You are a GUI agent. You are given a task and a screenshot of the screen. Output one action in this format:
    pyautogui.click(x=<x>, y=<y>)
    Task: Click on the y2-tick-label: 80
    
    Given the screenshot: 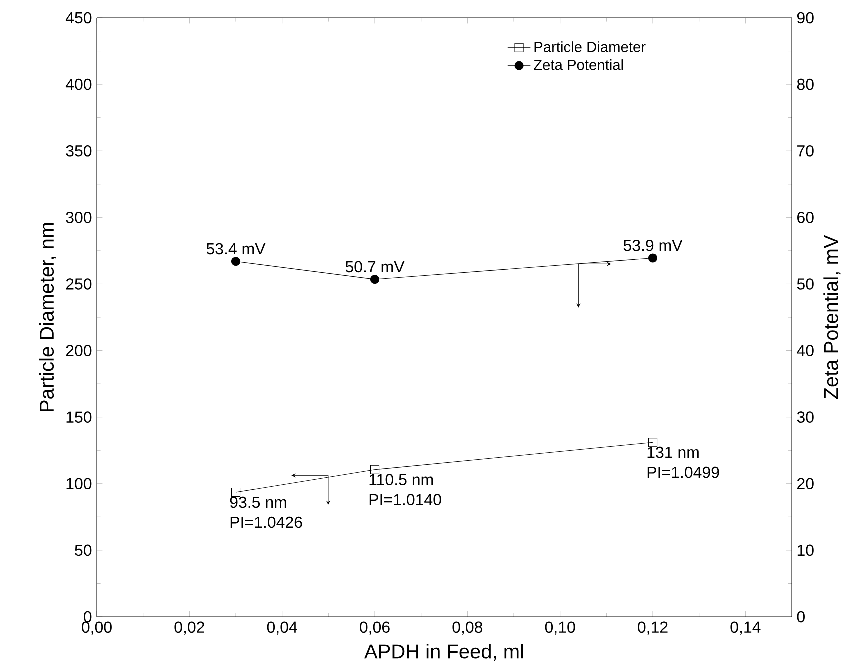 What is the action you would take?
    pyautogui.click(x=805, y=84)
    